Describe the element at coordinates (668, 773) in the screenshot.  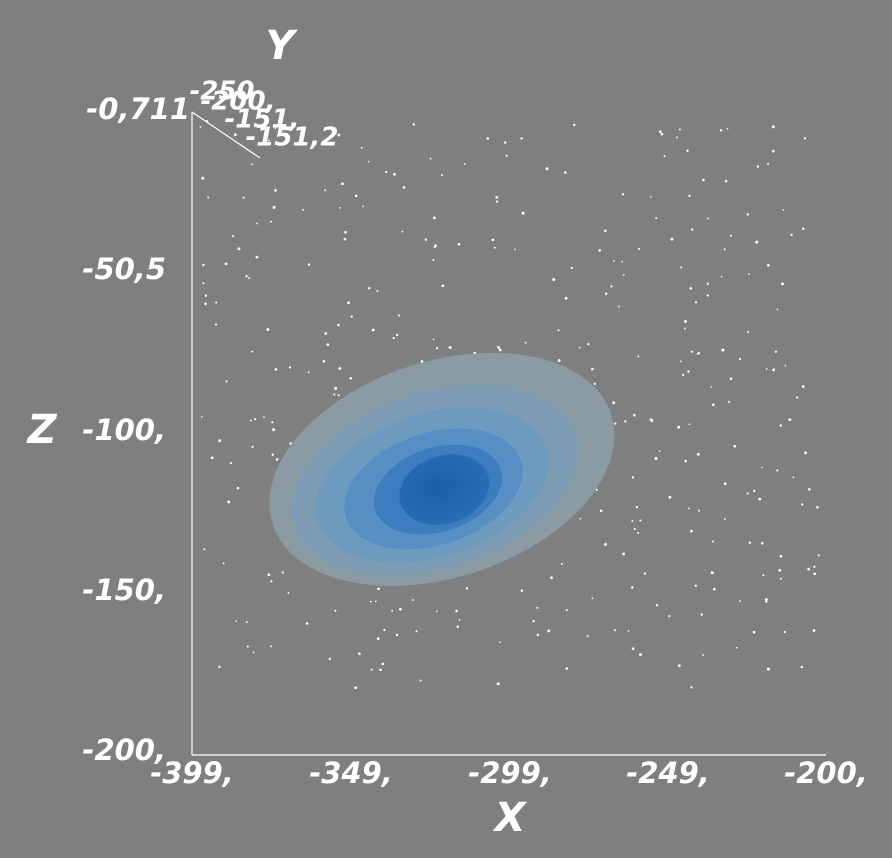
I see `x-tick-label: -249,` at that location.